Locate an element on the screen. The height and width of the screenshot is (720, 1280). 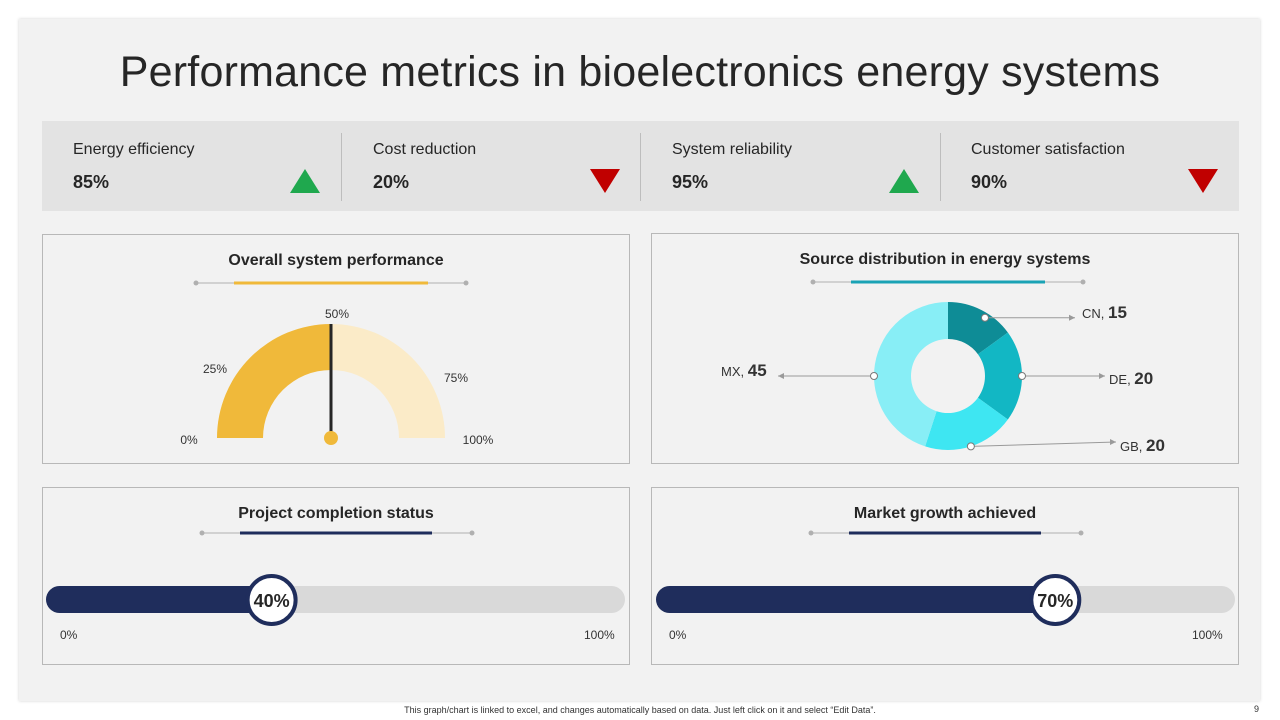
donut-label-name: CN is located at coordinates (1091, 313).